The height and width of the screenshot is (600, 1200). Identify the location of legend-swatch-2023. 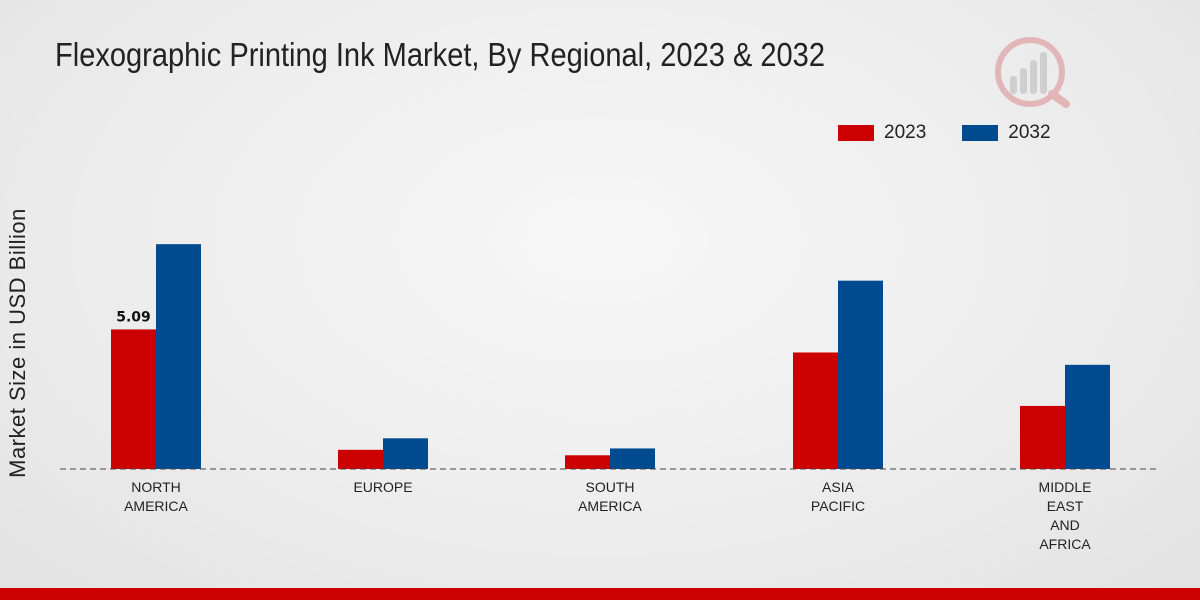
(856, 133).